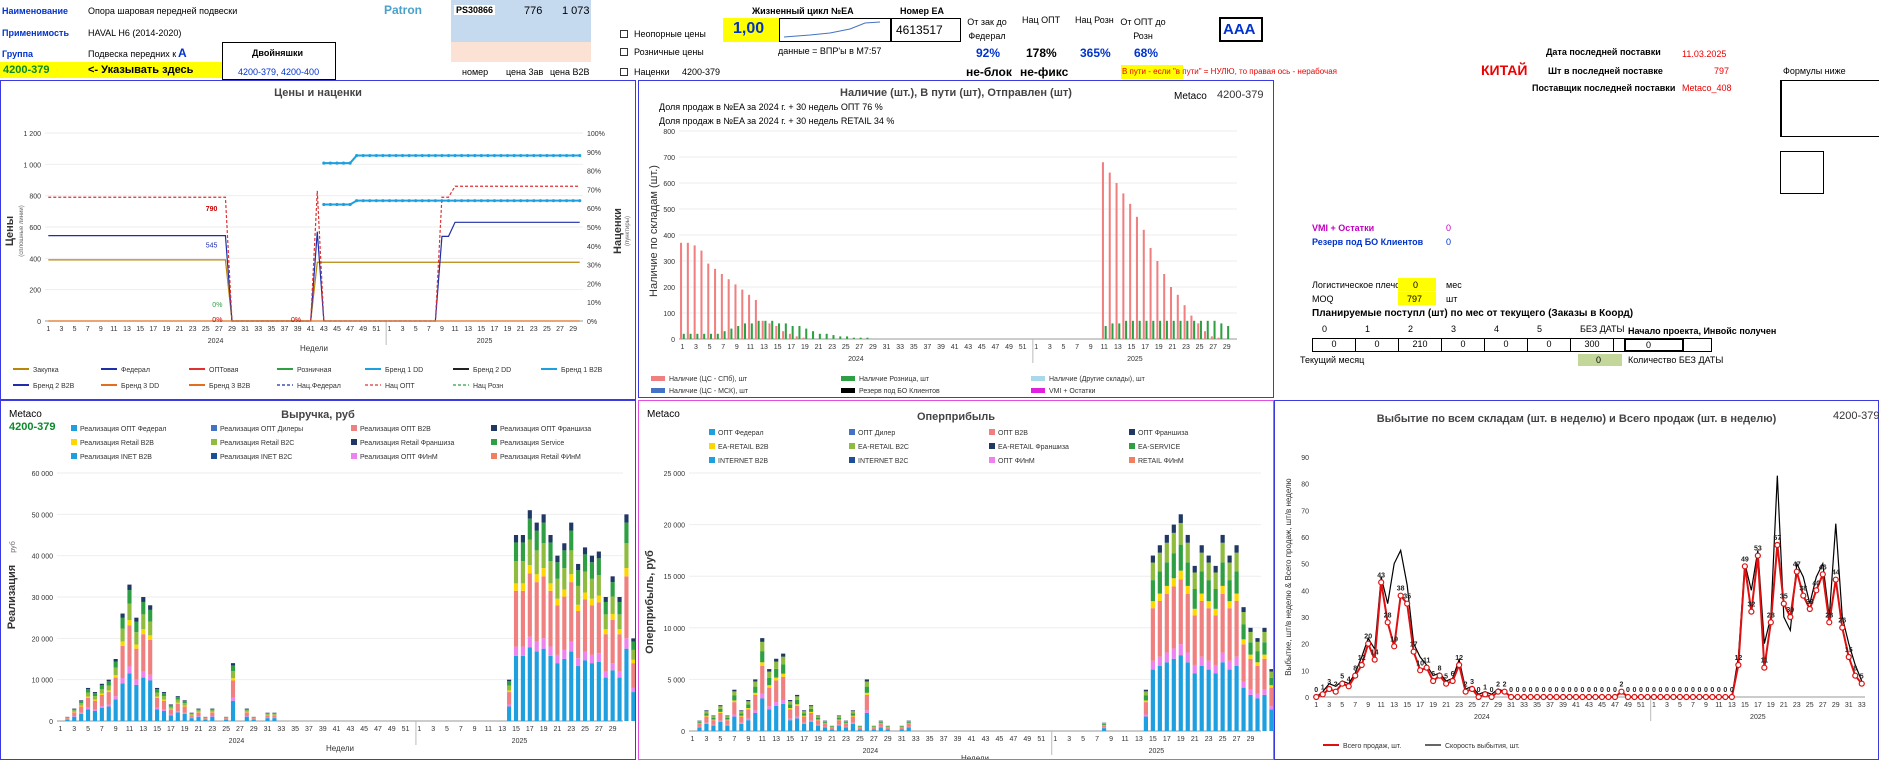 This screenshot has width=1879, height=761. I want to click on y-tick-label: 90%, so click(594, 153).